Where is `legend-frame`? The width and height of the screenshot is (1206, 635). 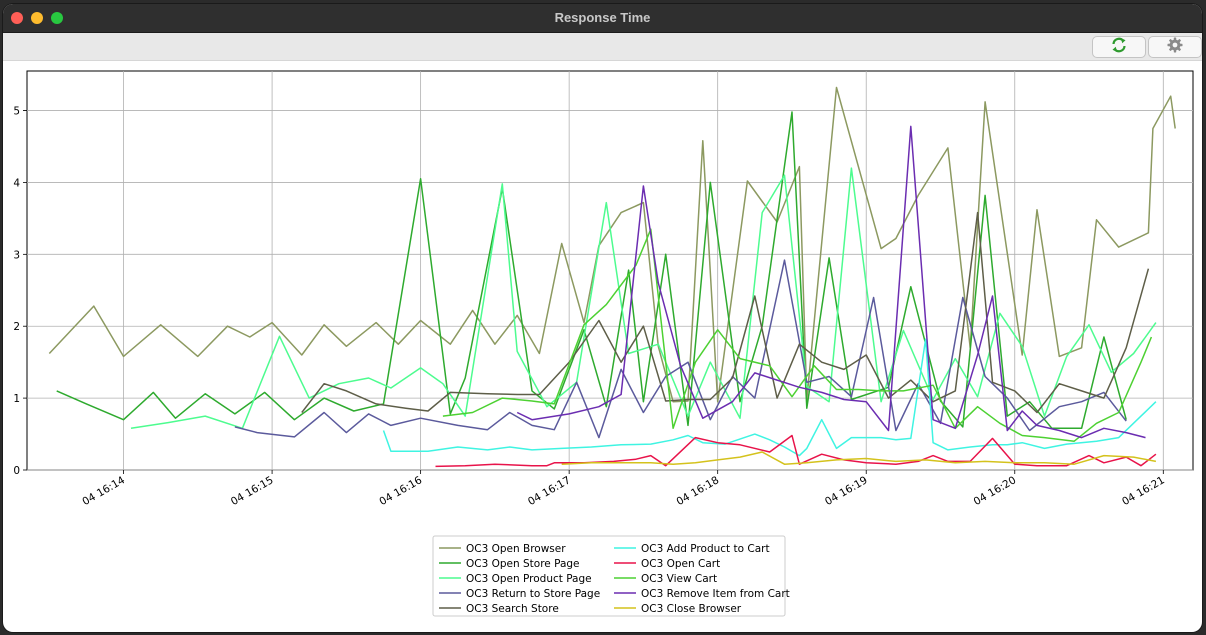 legend-frame is located at coordinates (609, 576).